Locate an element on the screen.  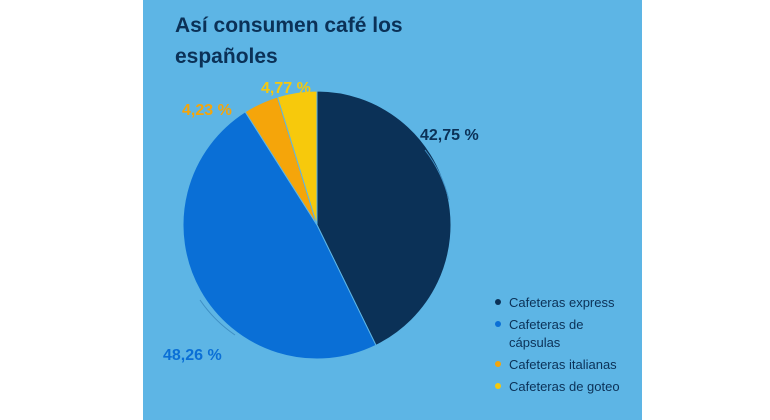
chart-title: Así consumen café los españoles is located at coordinates (289, 41).